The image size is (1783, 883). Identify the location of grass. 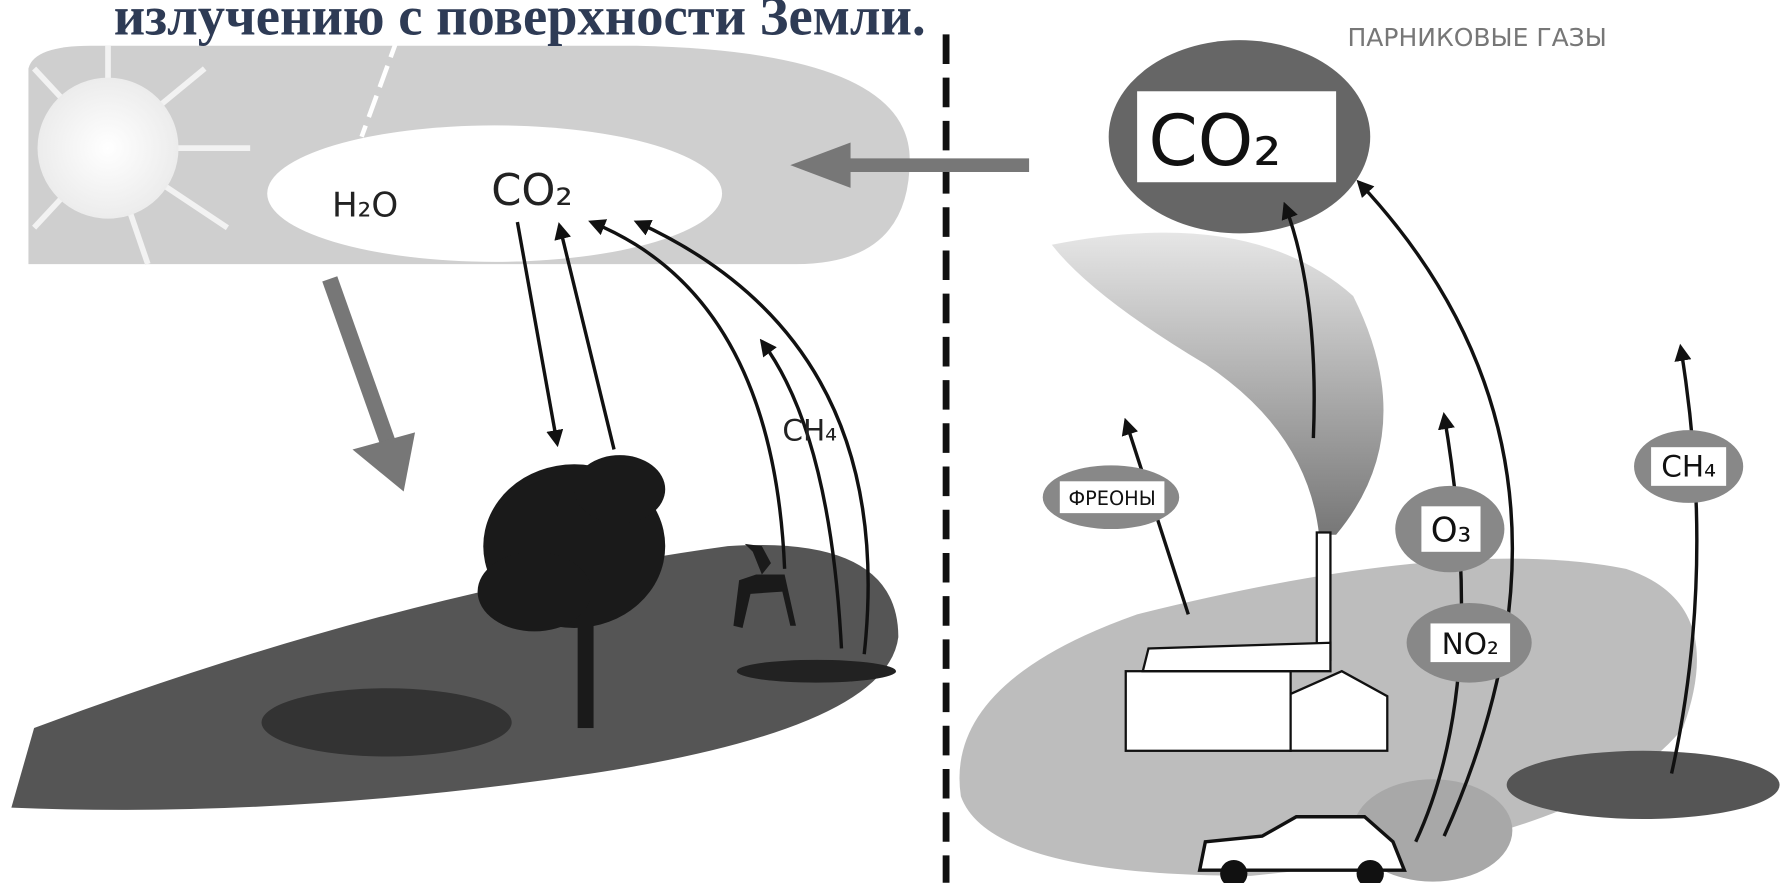
(816, 671).